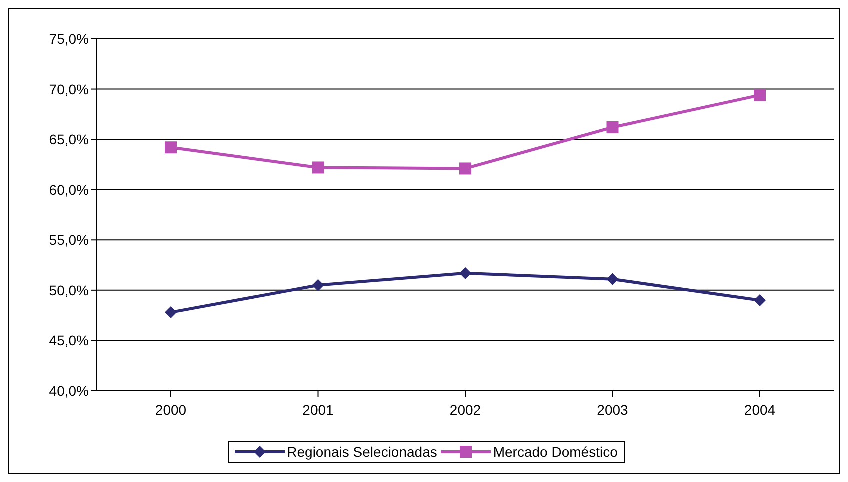 This screenshot has height=482, width=848. What do you see at coordinates (69, 340) in the screenshot?
I see `y-tick-label: 45,0%` at bounding box center [69, 340].